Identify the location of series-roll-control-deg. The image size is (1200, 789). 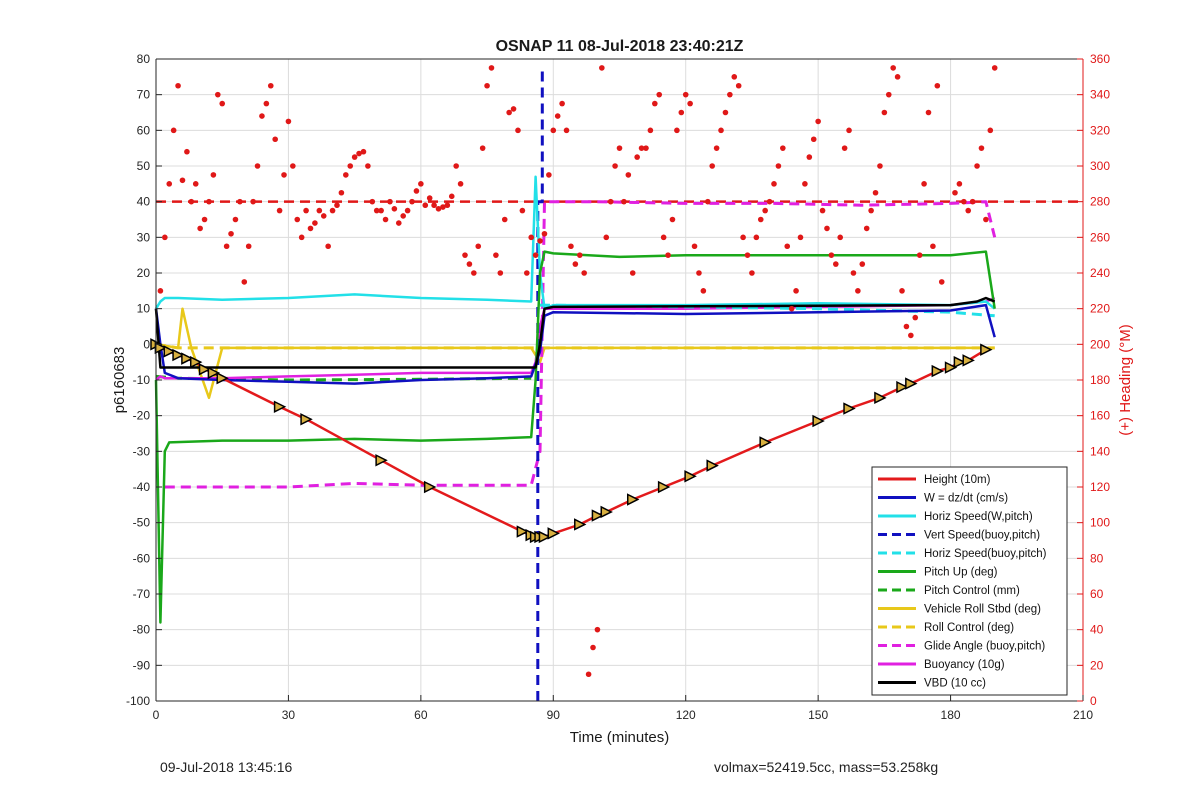
(575, 346).